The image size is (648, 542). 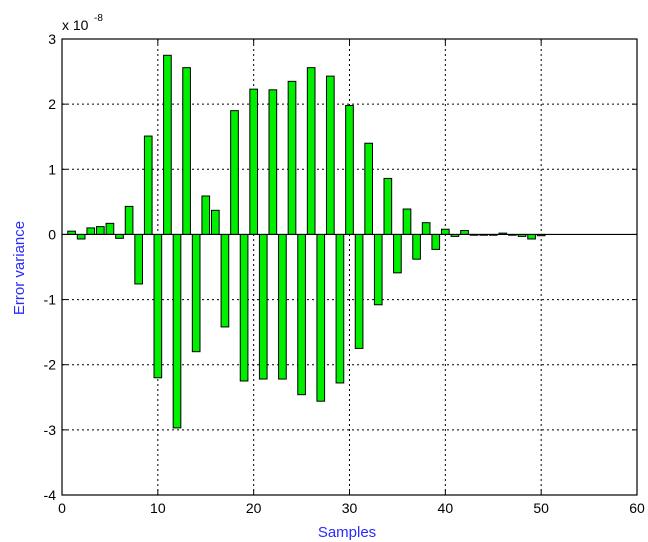 I want to click on x-tick-label: 10, so click(x=158, y=508).